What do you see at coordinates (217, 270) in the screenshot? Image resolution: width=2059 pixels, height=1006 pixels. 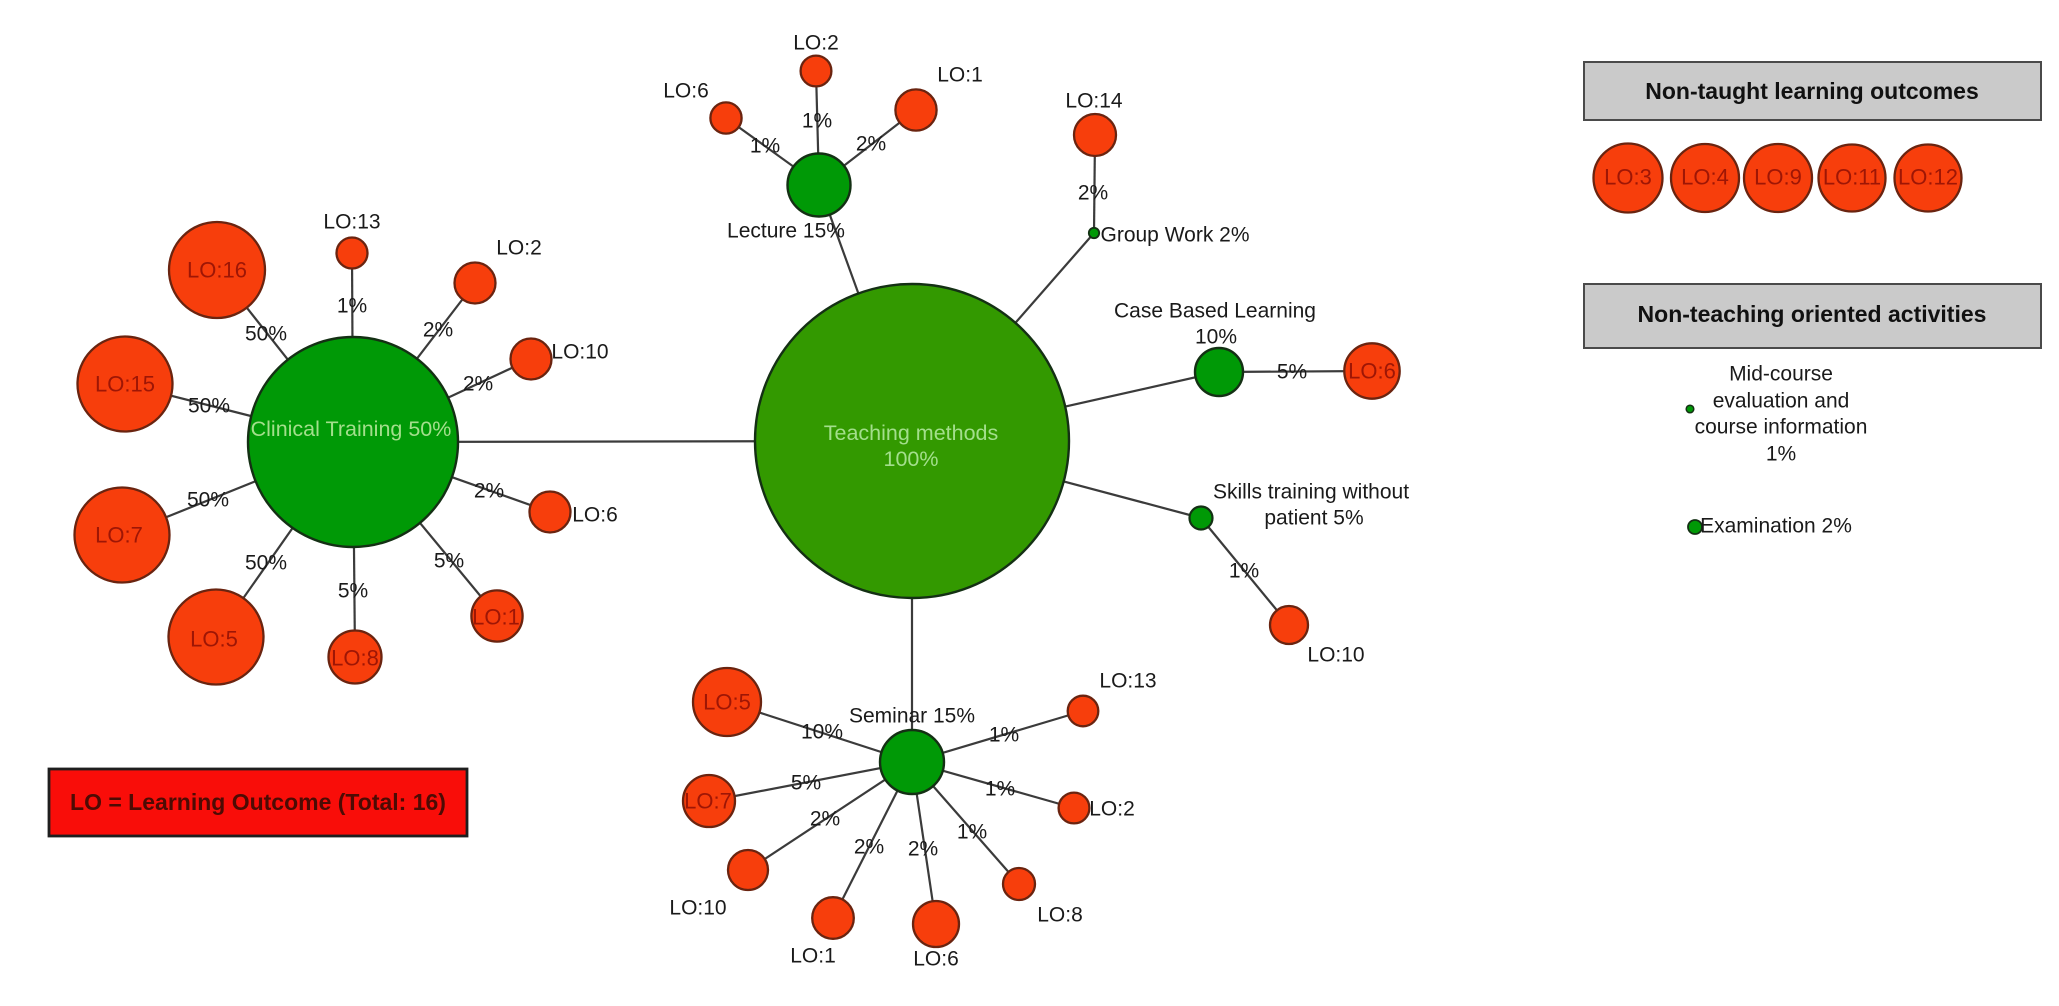 I see `svg-text: LO:16` at bounding box center [217, 270].